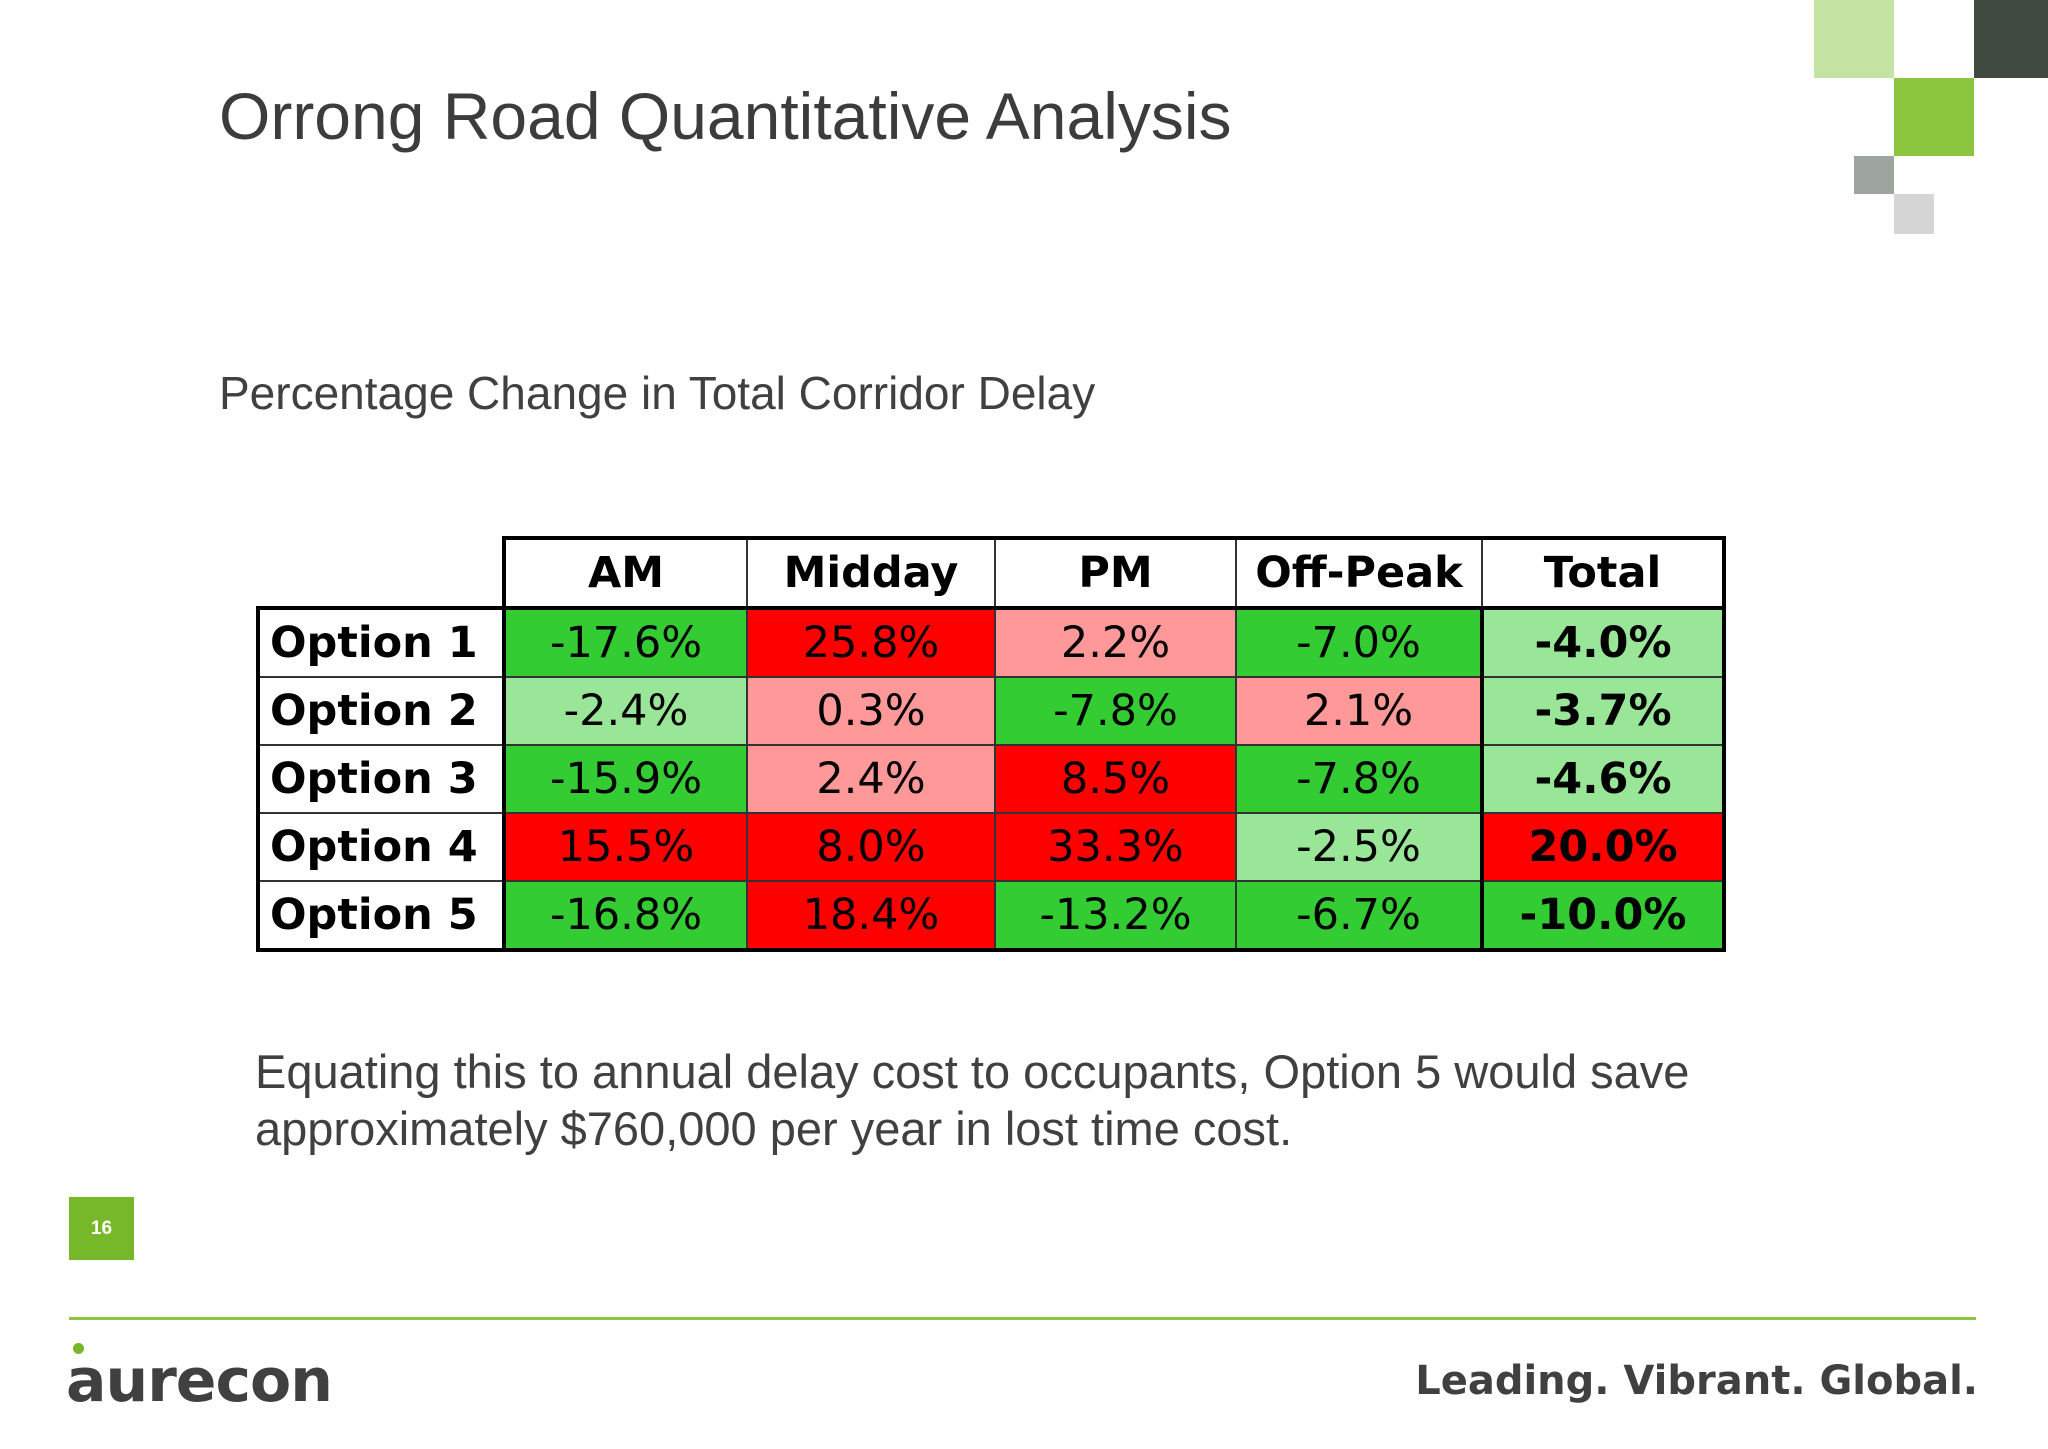  I want to click on table-cell: -7.0%, so click(1359, 642).